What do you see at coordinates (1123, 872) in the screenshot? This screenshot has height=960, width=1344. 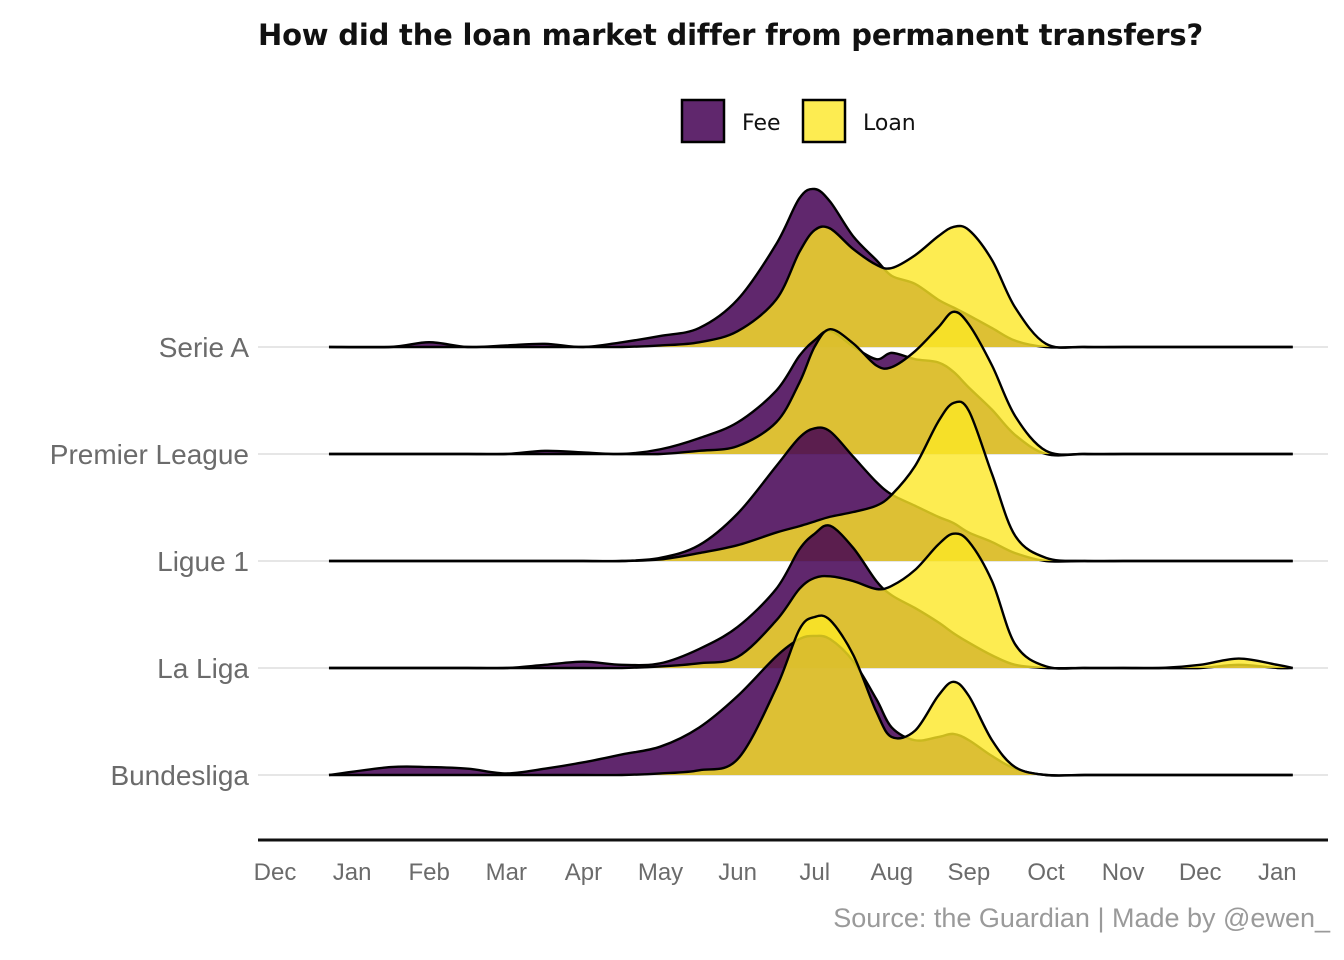 I see `x-tick-label: Nov` at bounding box center [1123, 872].